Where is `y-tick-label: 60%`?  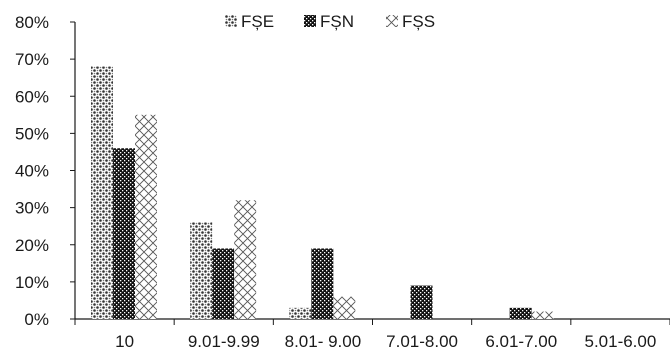
y-tick-label: 60% is located at coordinates (32, 96).